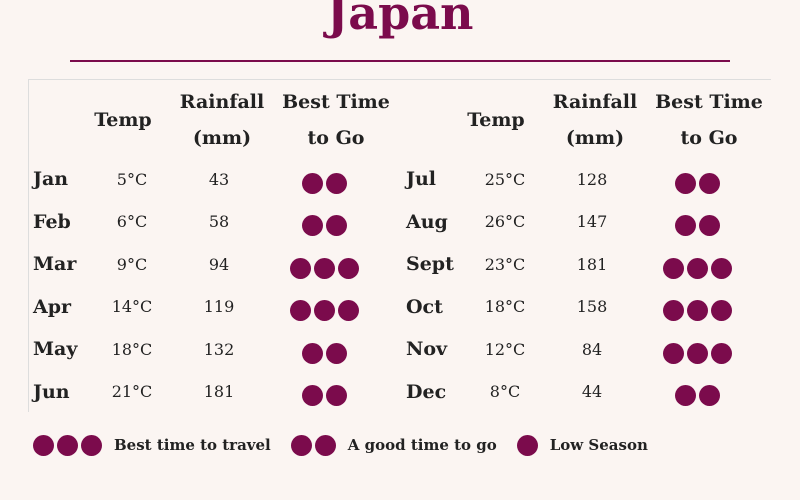 The height and width of the screenshot is (500, 800). Describe the element at coordinates (598, 445) in the screenshot. I see `legend-label: Low Season` at that location.